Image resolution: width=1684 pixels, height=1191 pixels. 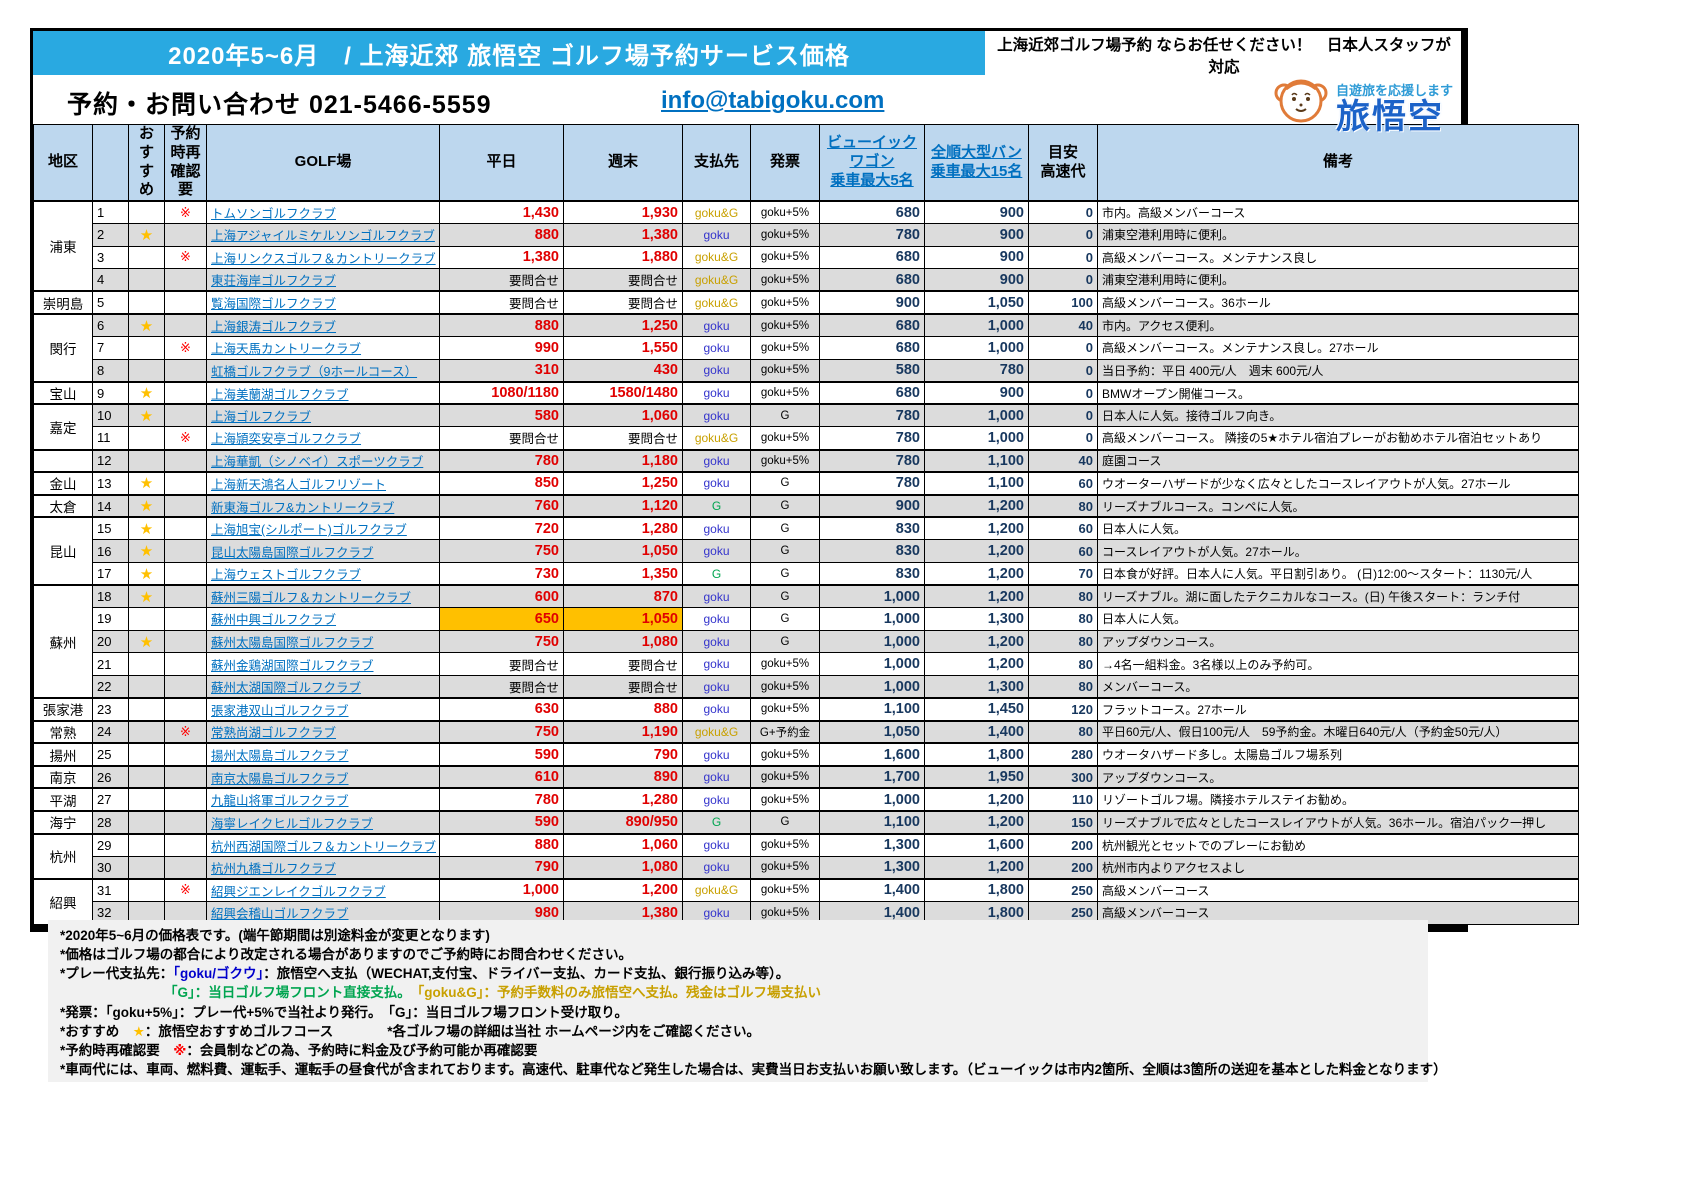 What do you see at coordinates (309, 530) in the screenshot?
I see `course-link: 上海旭宝(シルポート)ゴルフクラブ` at bounding box center [309, 530].